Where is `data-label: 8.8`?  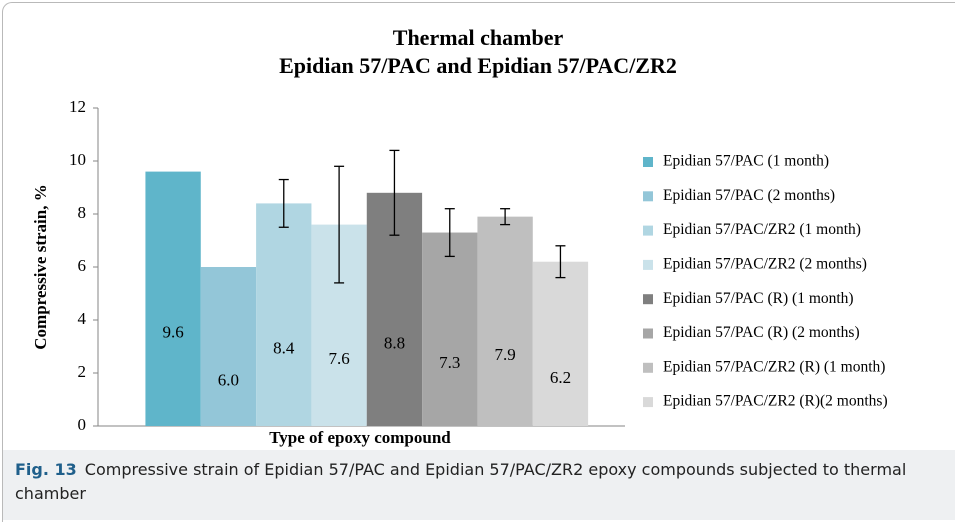 data-label: 8.8 is located at coordinates (394, 342).